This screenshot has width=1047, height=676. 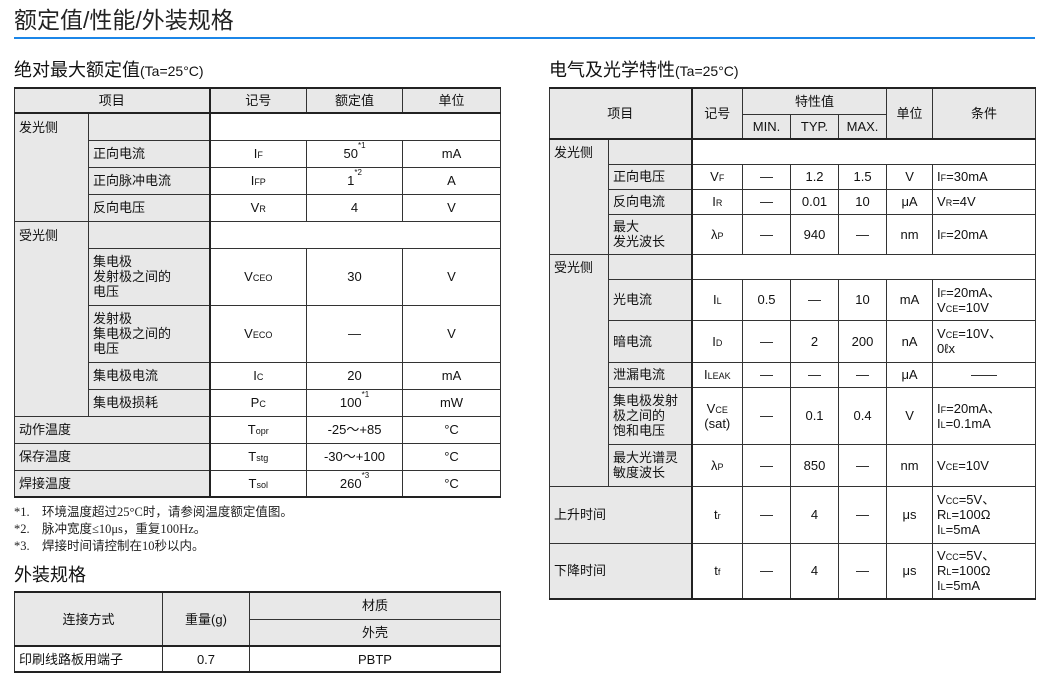 What do you see at coordinates (77, 70) in the screenshot?
I see `abs-heading-text: 绝对最大额定值` at bounding box center [77, 70].